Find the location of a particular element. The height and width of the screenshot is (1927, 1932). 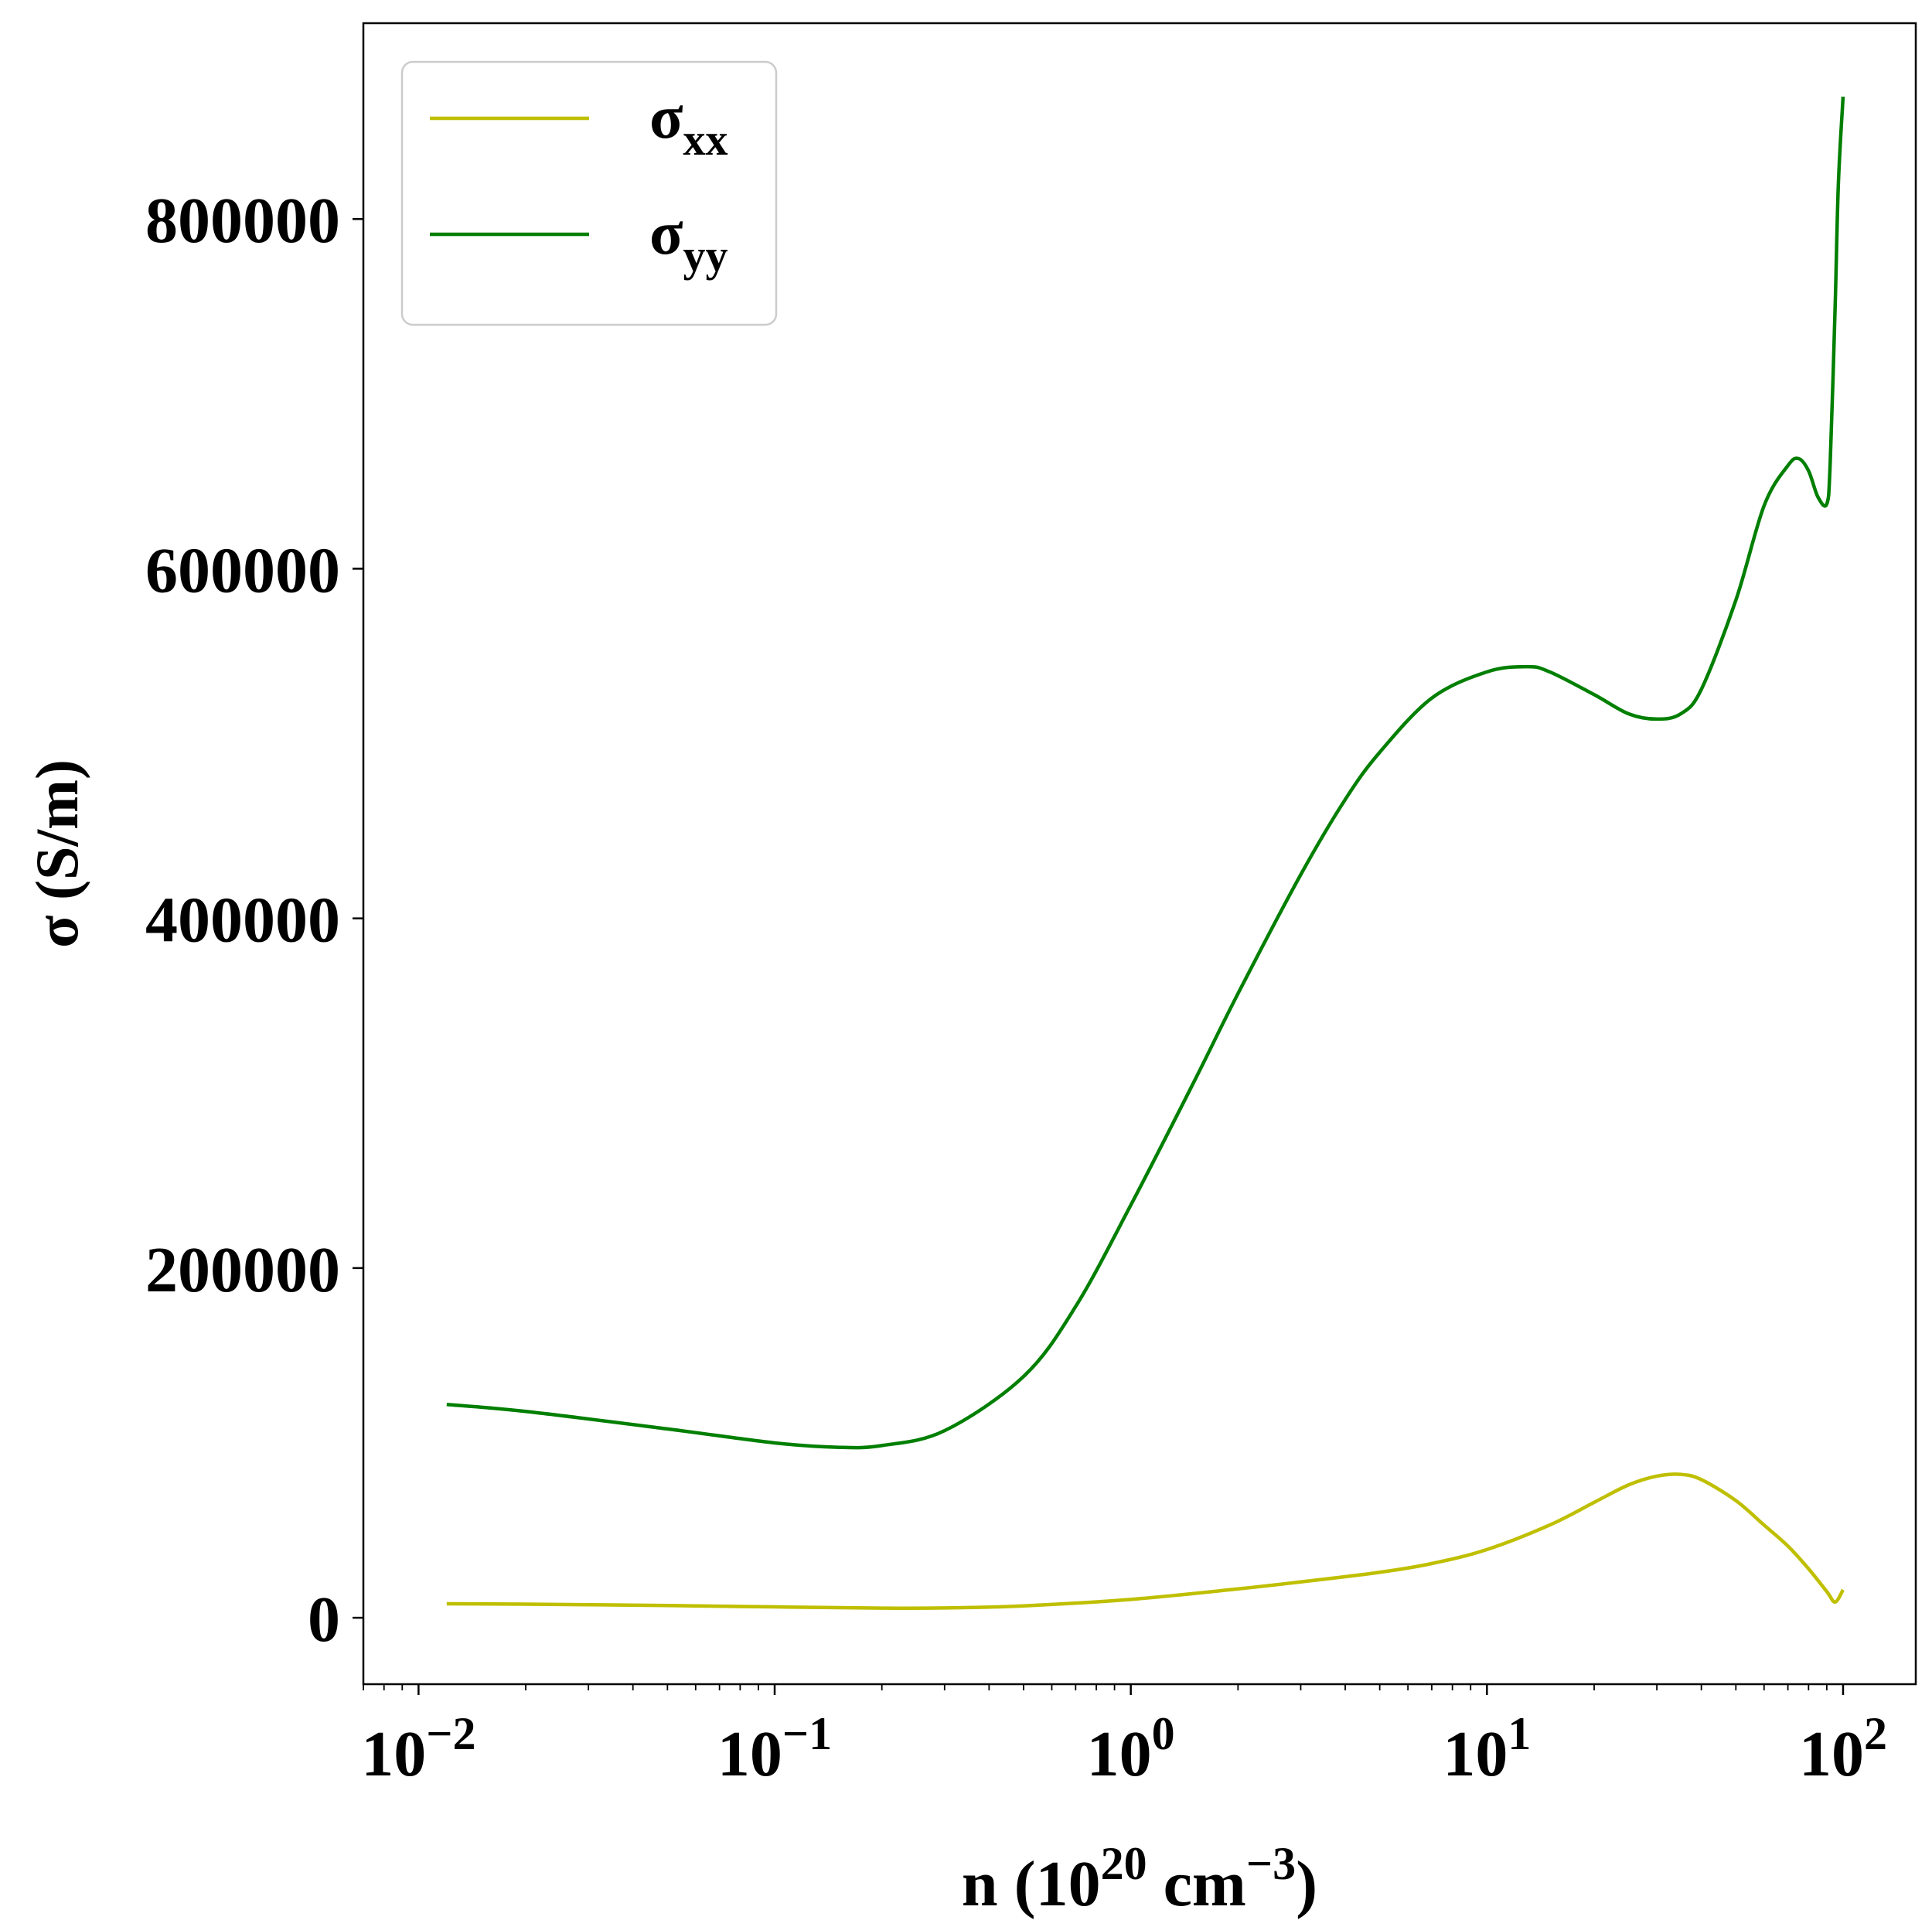

x-tick-label-exponent: 1 is located at coordinates (1519, 1733).